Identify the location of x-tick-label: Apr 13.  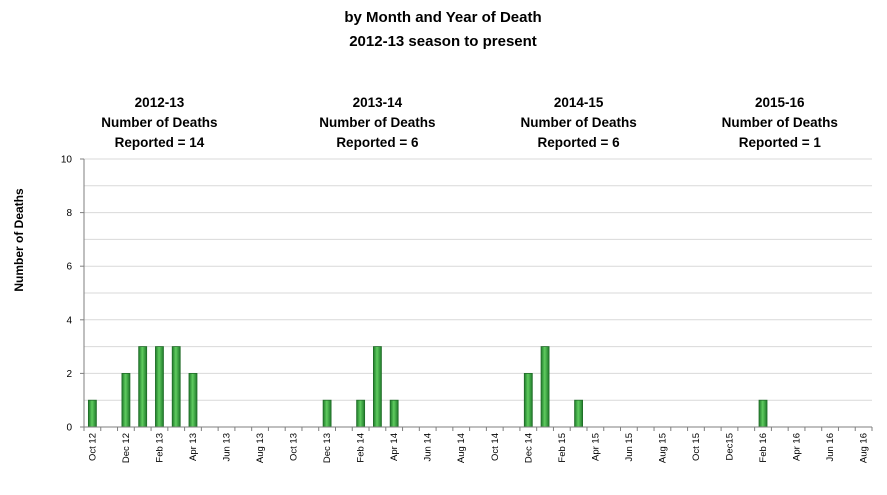
(193, 447).